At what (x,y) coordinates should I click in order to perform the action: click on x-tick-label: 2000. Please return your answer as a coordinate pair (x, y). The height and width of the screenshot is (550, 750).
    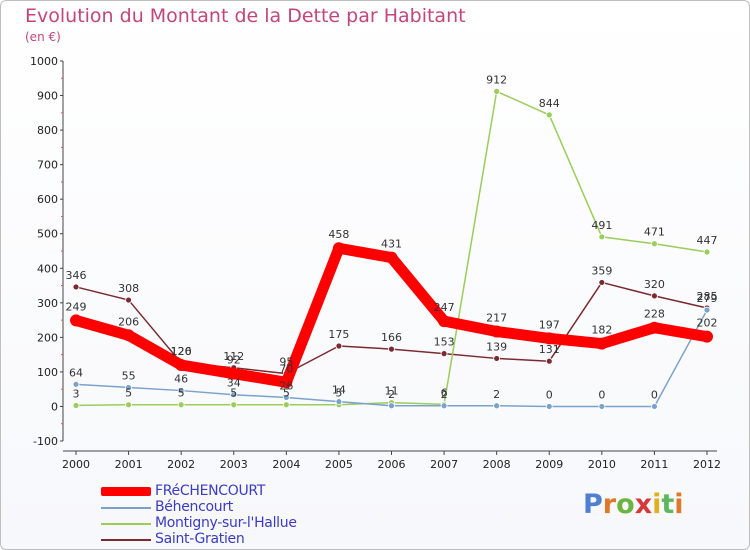
    Looking at the image, I should click on (76, 464).